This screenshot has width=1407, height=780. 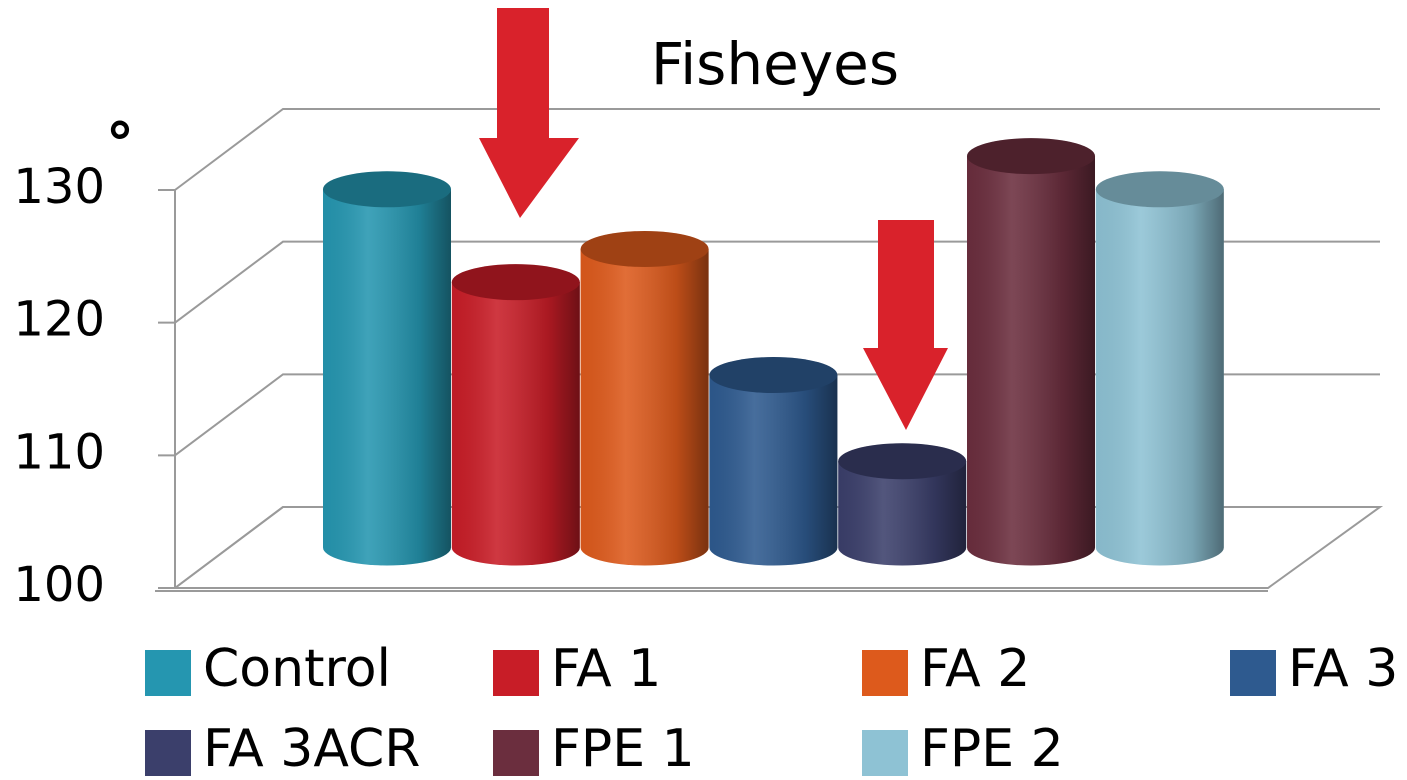 I want to click on legend-label: FA 3ACR, so click(x=311, y=749).